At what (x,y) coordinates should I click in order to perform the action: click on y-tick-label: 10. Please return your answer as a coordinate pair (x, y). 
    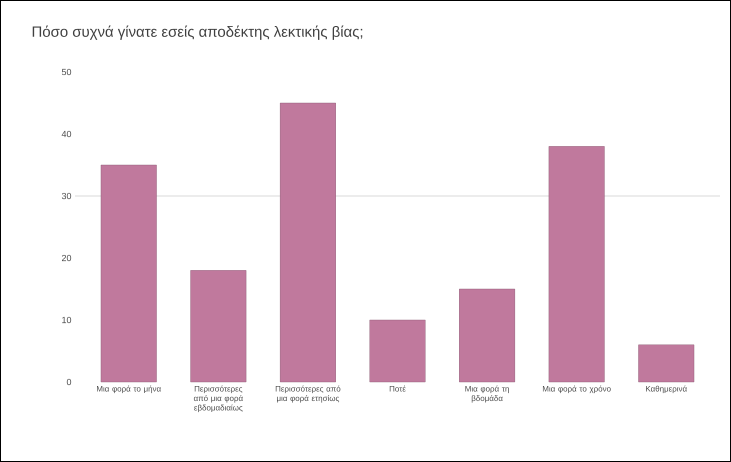
    Looking at the image, I should click on (67, 320).